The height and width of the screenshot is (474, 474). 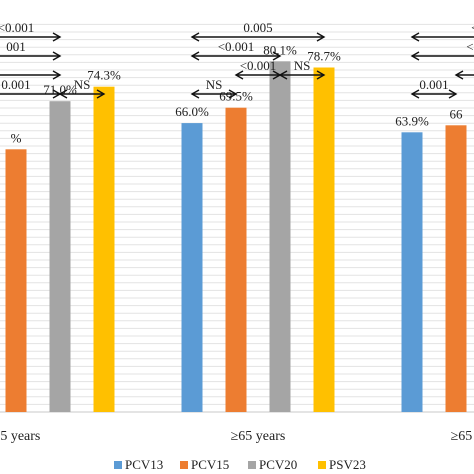 What do you see at coordinates (192, 111) in the screenshot?
I see `data-label: 66.0%` at bounding box center [192, 111].